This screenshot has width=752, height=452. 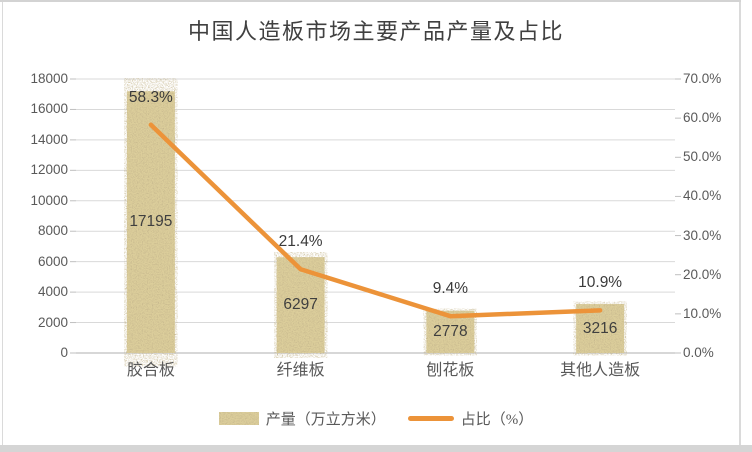 What do you see at coordinates (325, 419) in the screenshot?
I see `legend-label-output: 产量（万立方米）` at bounding box center [325, 419].